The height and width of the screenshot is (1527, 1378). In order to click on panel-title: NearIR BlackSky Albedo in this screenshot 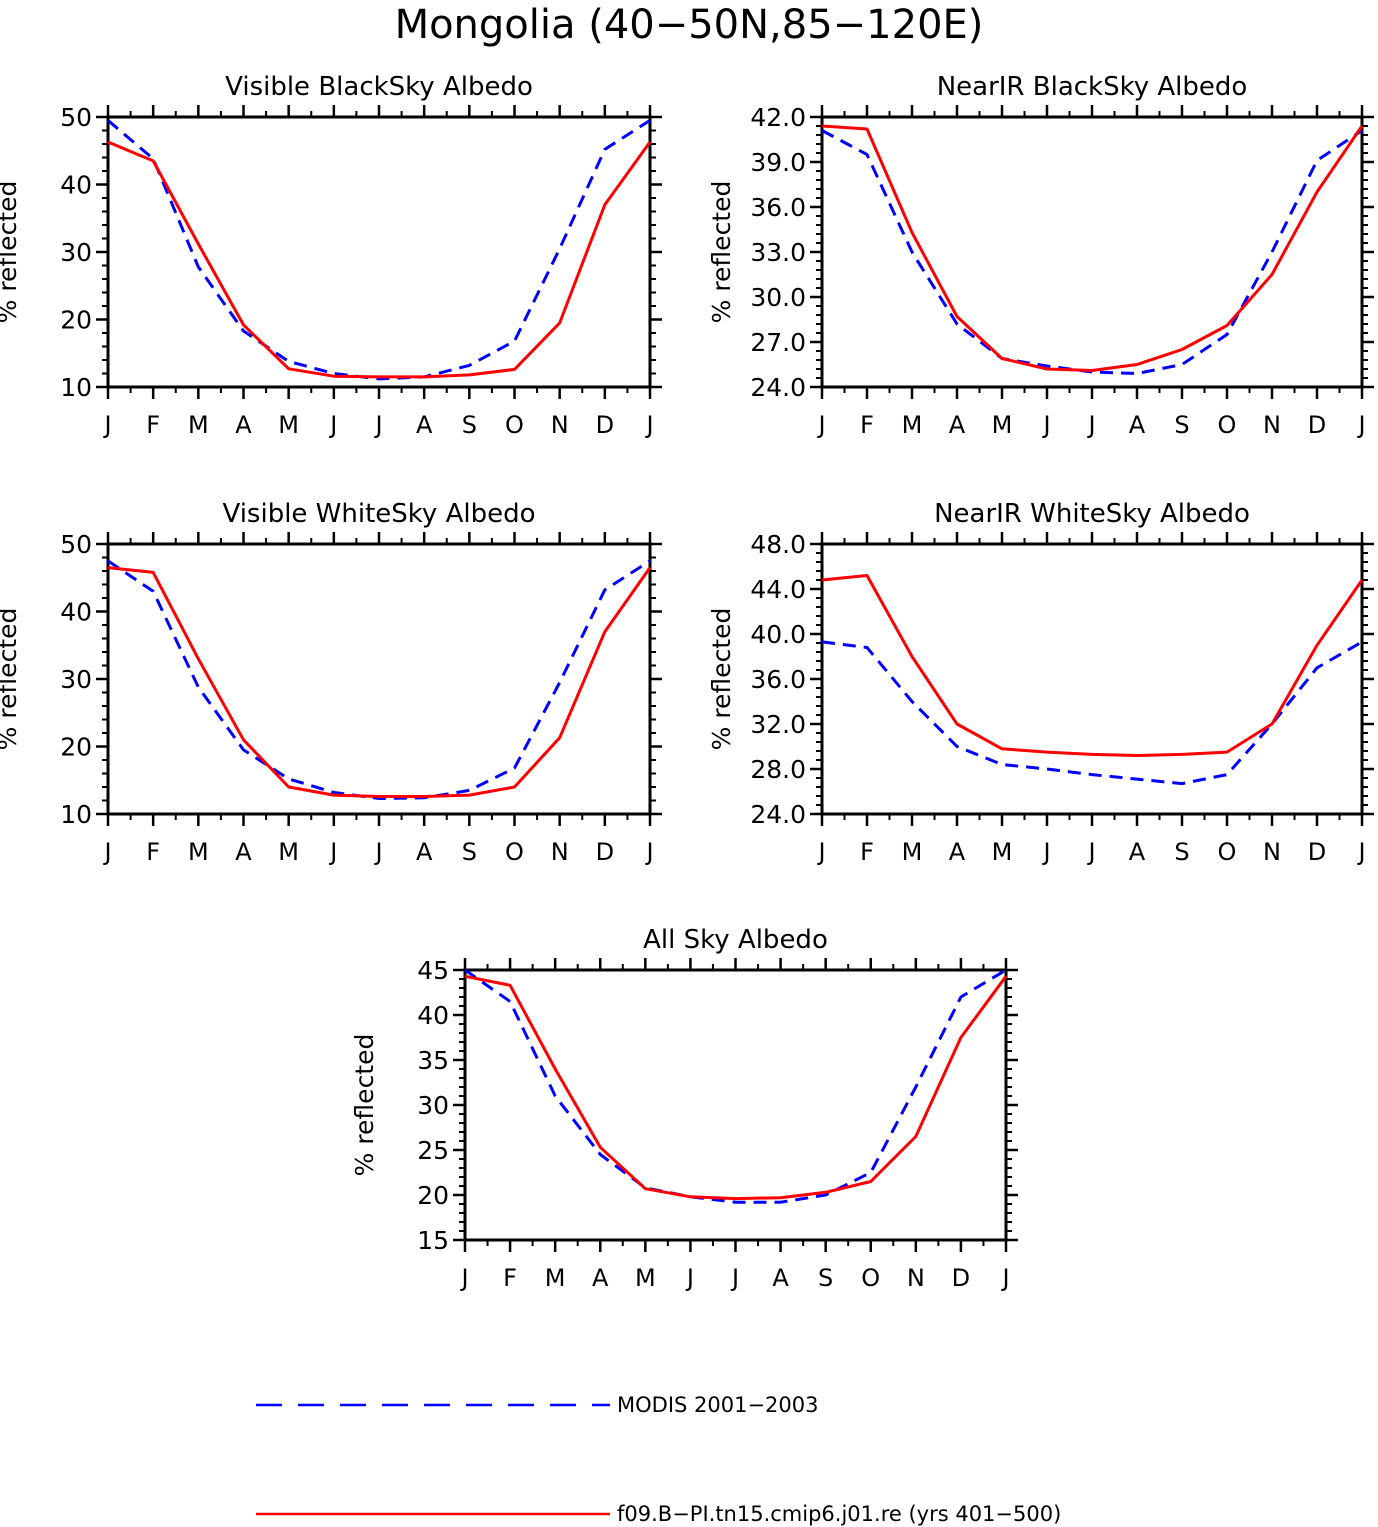, I will do `click(1092, 87)`.